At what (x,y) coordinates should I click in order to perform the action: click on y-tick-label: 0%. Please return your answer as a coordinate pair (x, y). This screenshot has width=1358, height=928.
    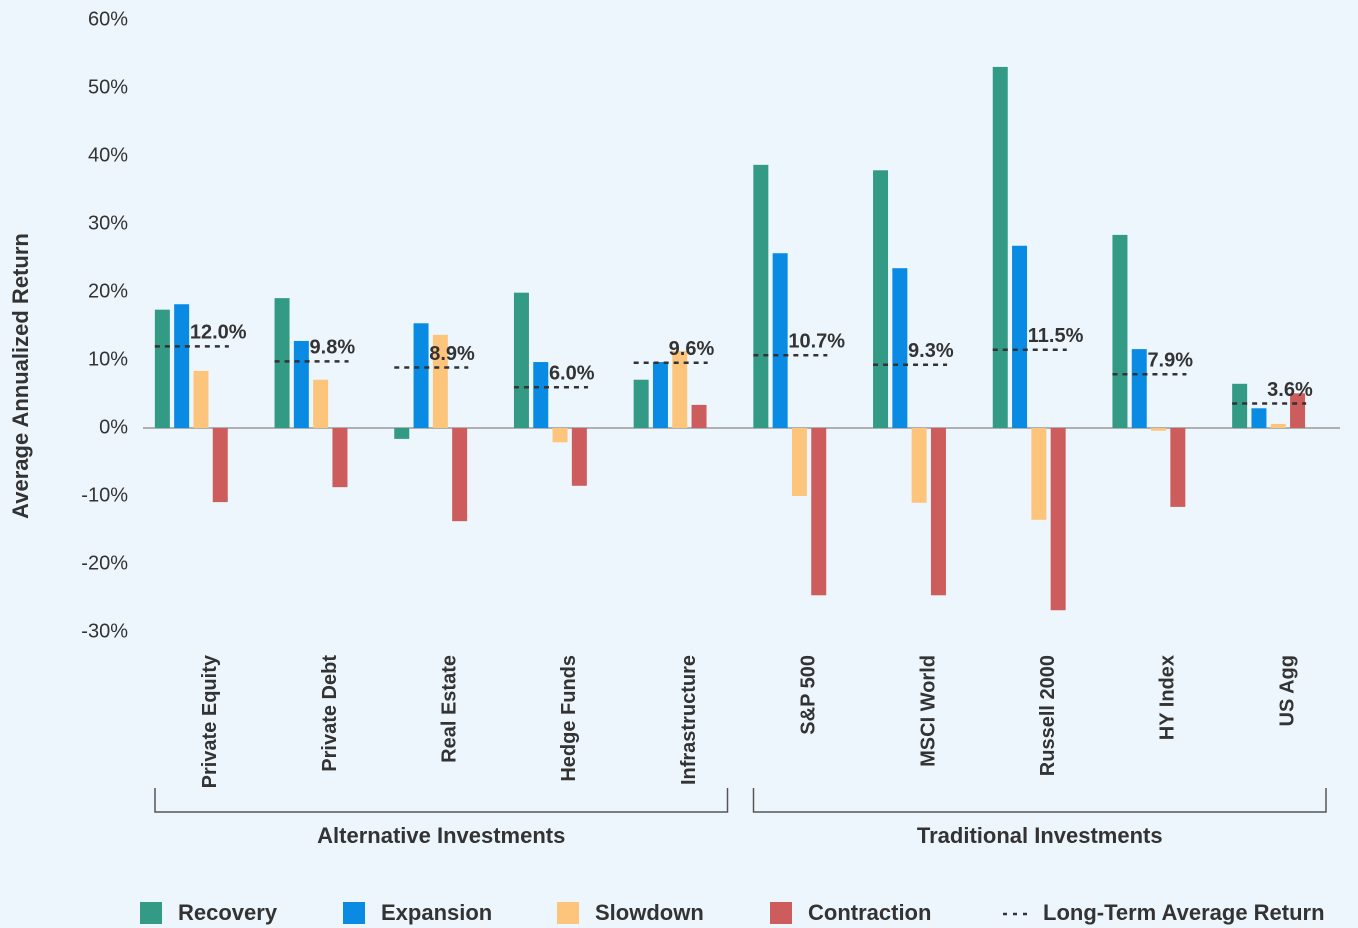
    Looking at the image, I should click on (113, 427).